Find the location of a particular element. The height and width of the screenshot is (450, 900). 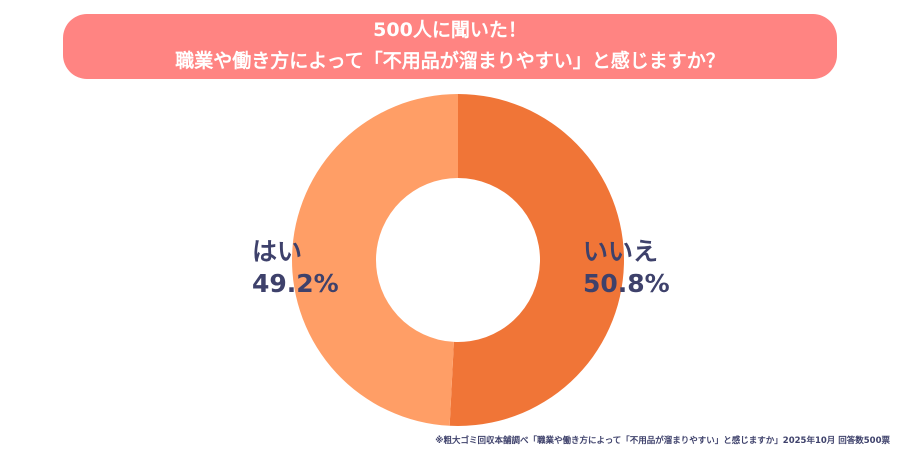

label-iie-value: 50.8% is located at coordinates (626, 283).